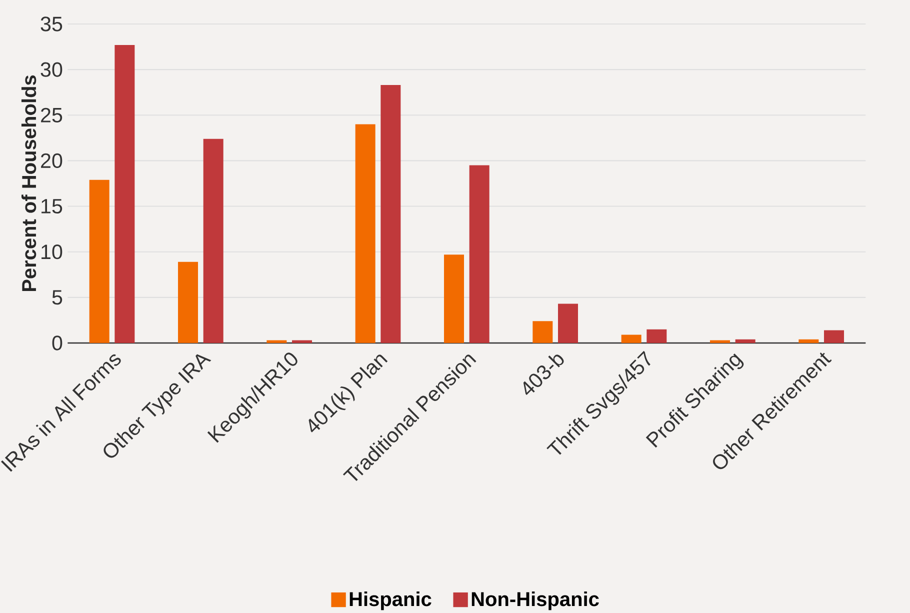  Describe the element at coordinates (28, 183) in the screenshot. I see `y-axis-title: Percent of Households` at that location.